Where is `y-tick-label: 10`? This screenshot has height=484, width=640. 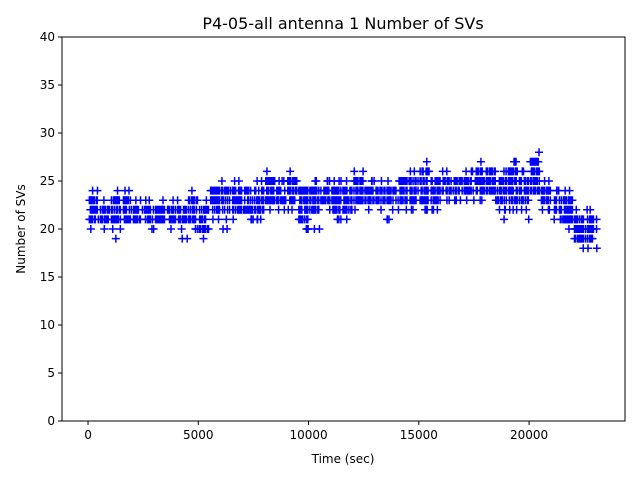
y-tick-label: 10 is located at coordinates (47, 325).